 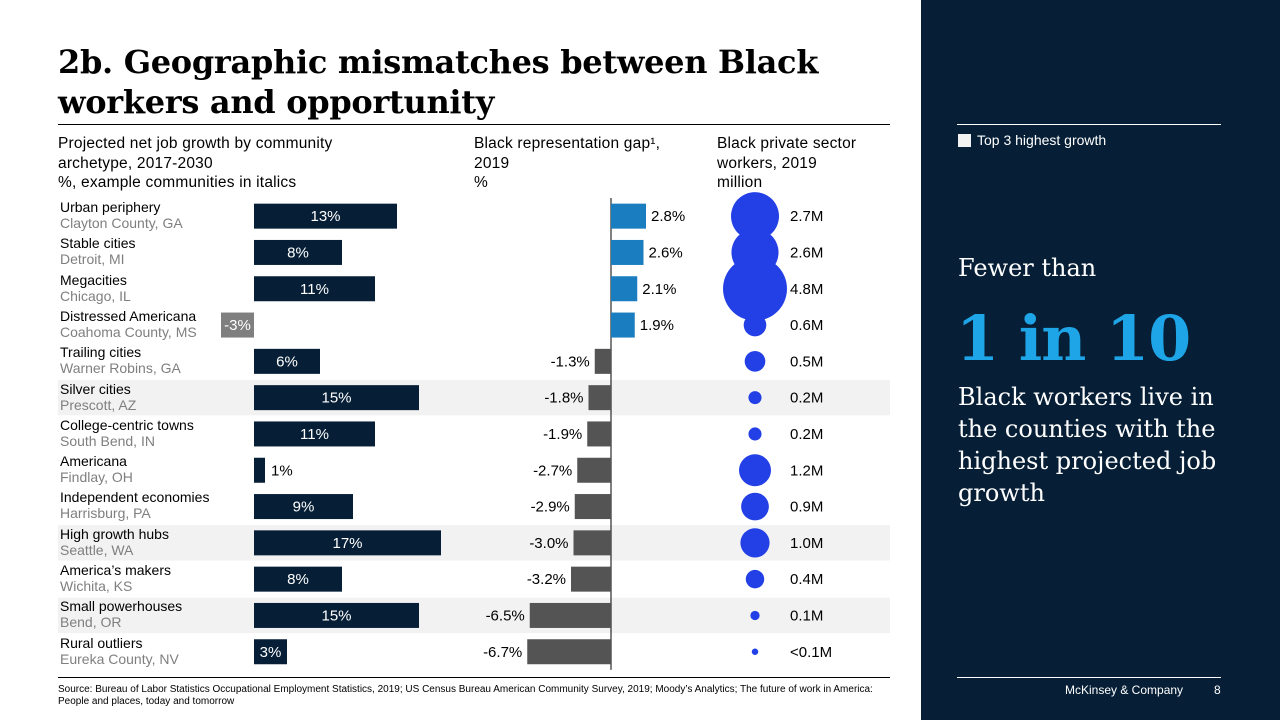 I want to click on callout-lead: Fewer than, so click(x=1027, y=268).